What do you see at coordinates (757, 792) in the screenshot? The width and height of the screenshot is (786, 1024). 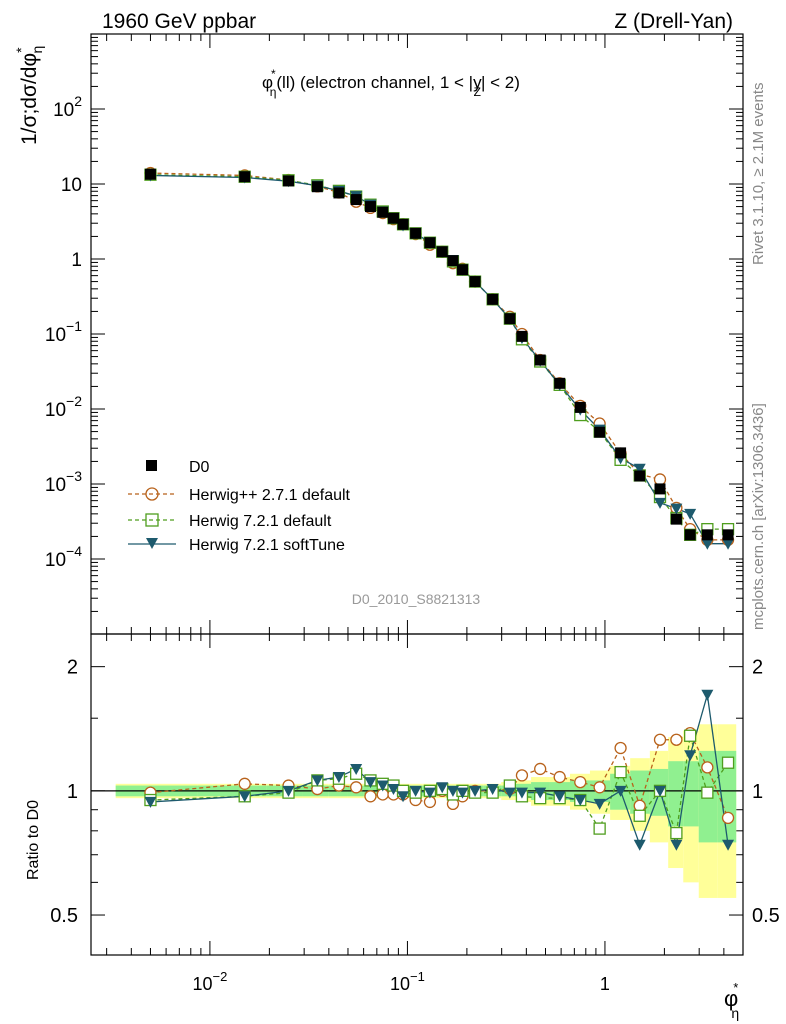 I see `ratio-y-tick-label-right: 1` at bounding box center [757, 792].